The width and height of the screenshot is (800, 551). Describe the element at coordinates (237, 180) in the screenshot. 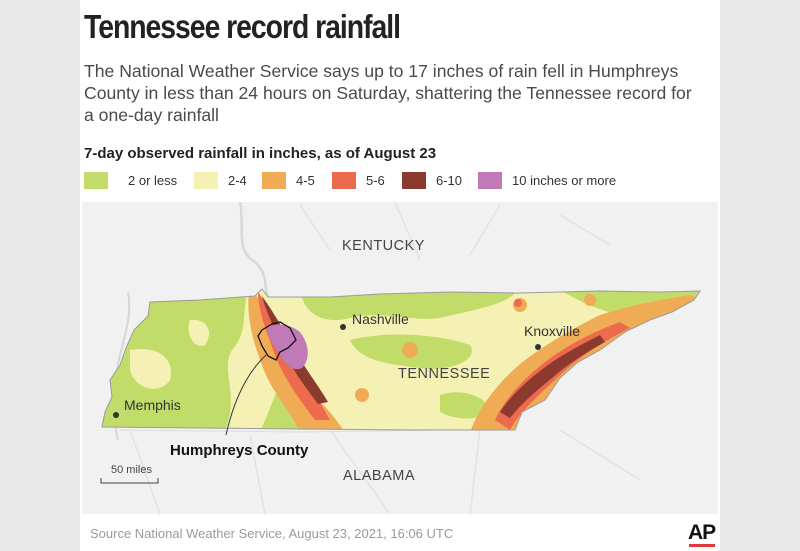

I see `legend-label-2-4: 2-4` at that location.